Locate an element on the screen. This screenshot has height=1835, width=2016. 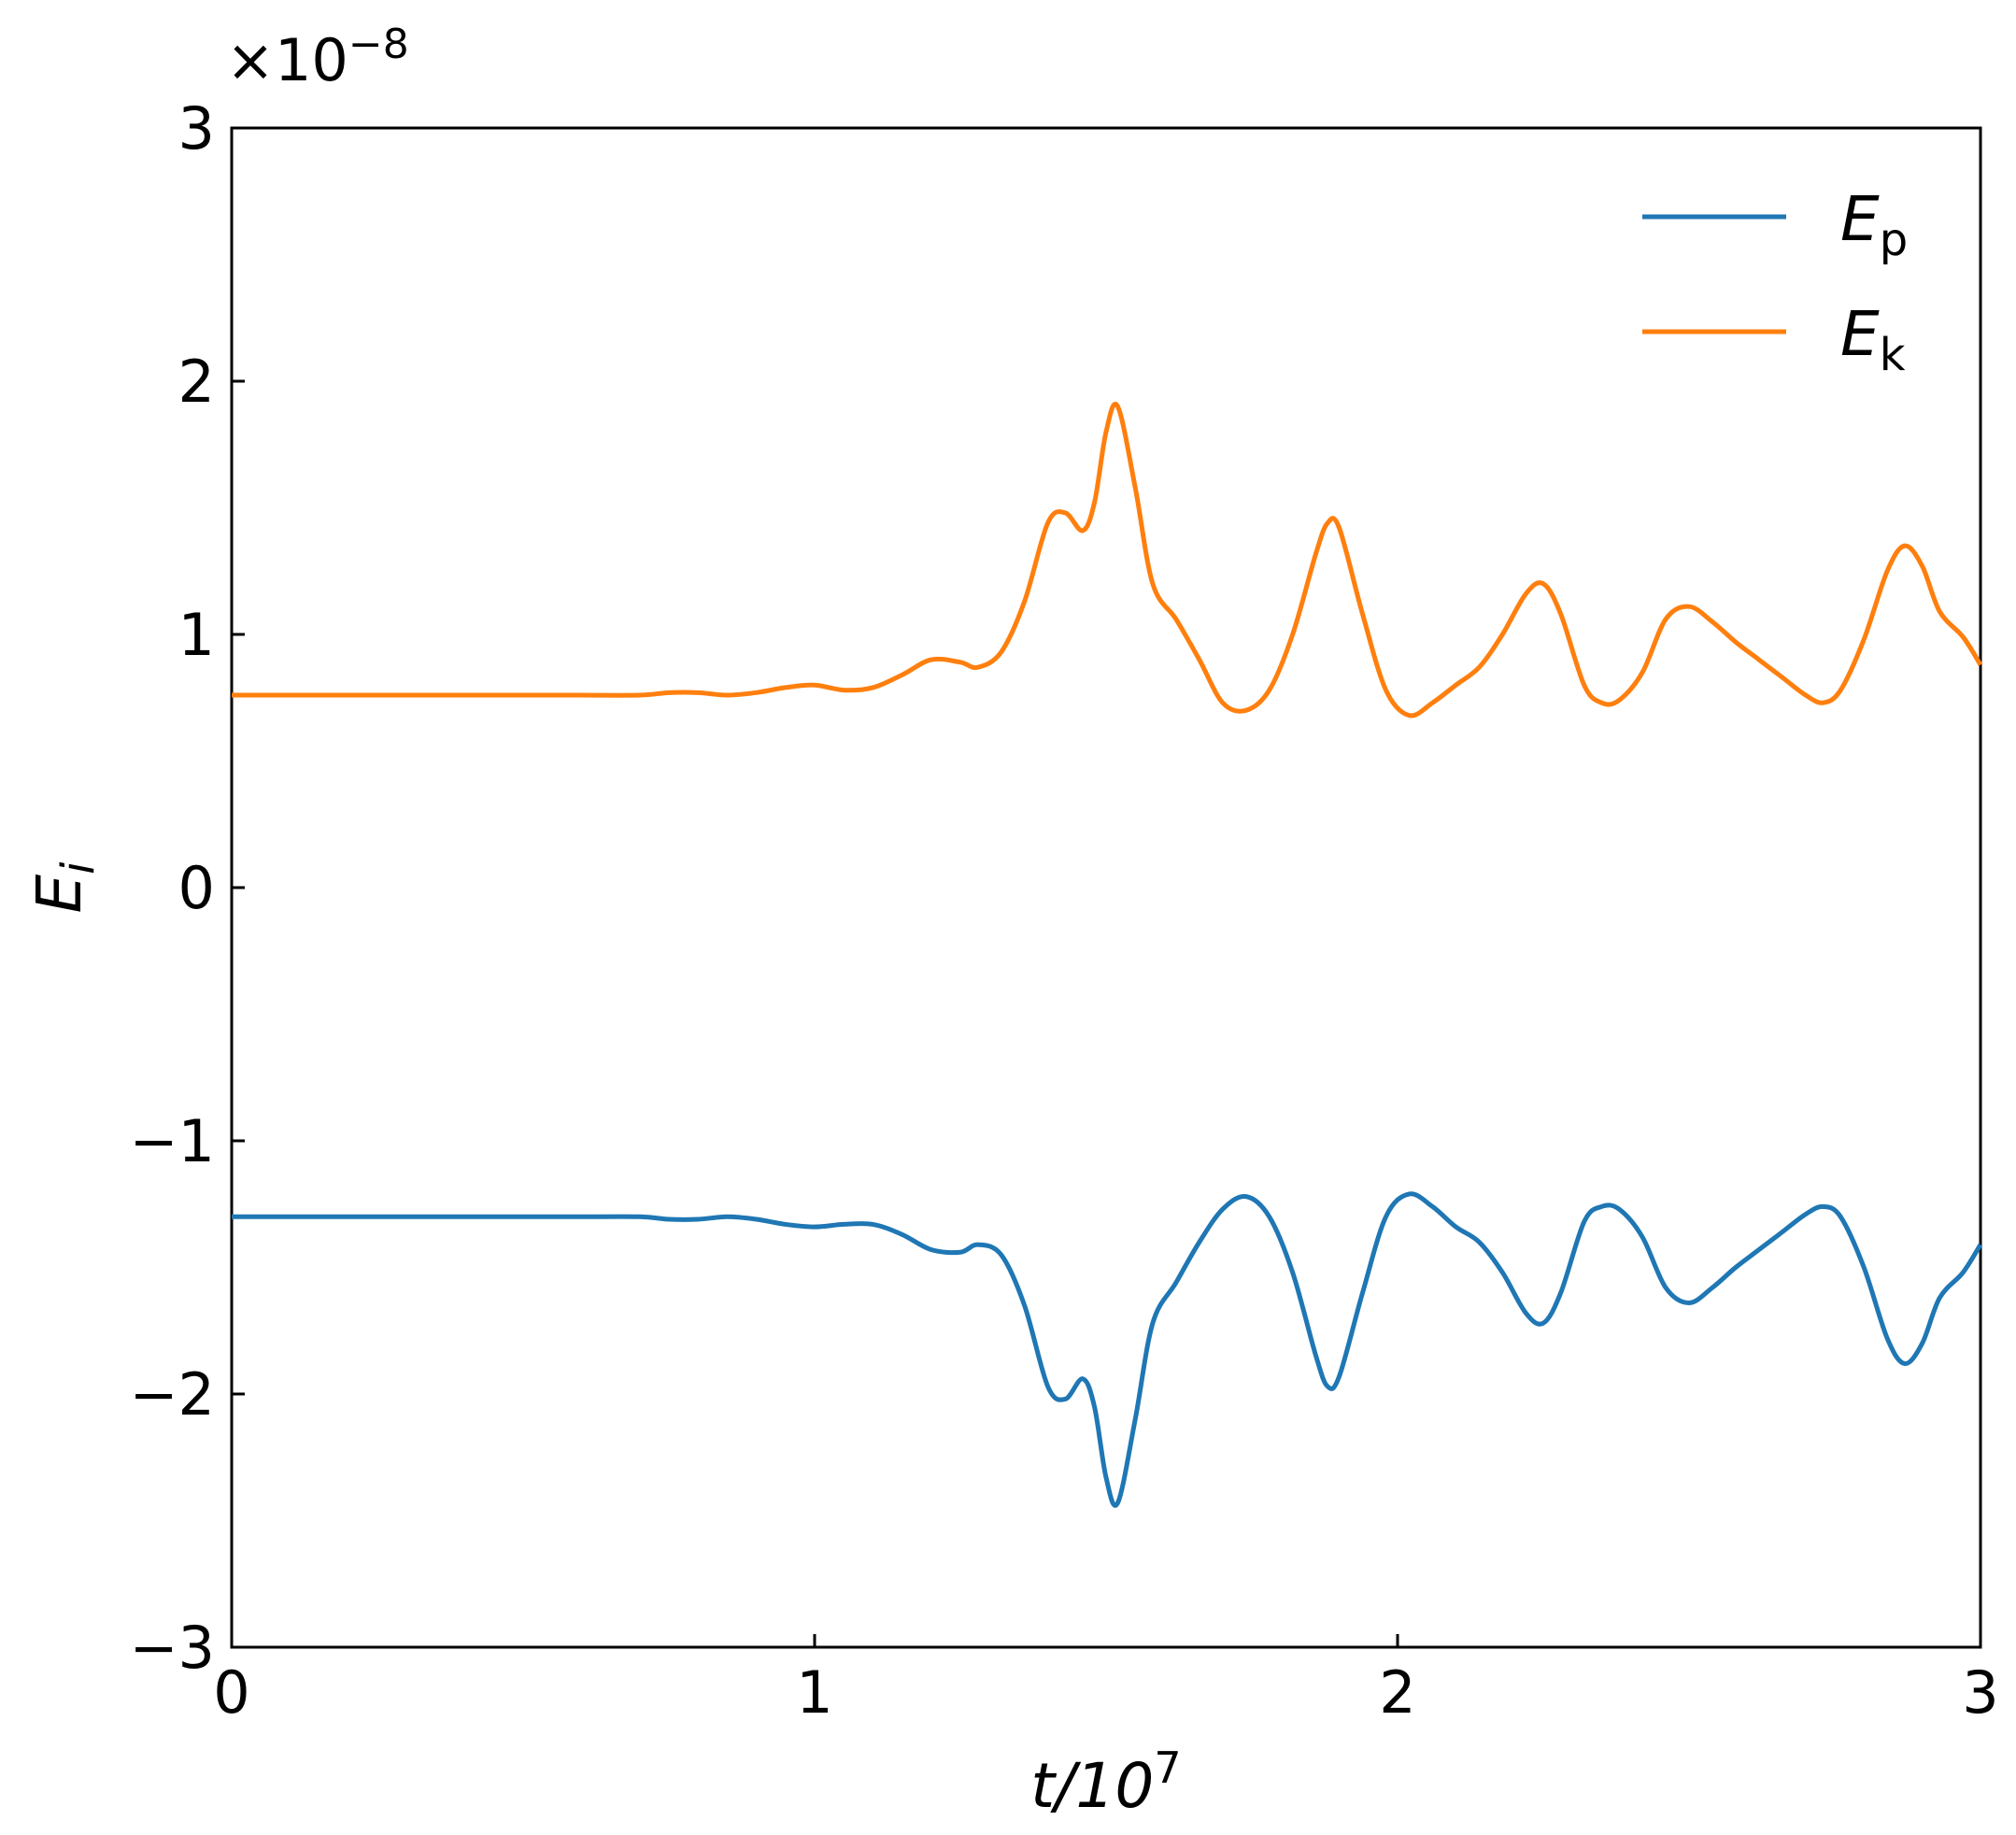
series-line-ek is located at coordinates (1107, 560).